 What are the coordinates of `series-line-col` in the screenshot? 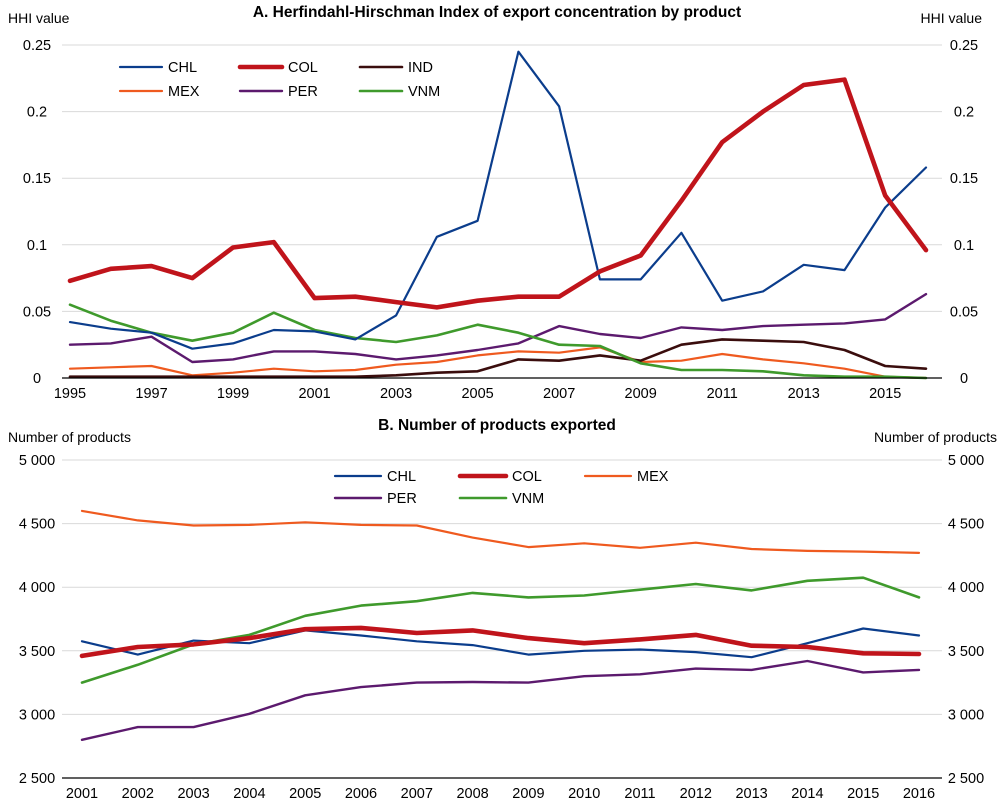 It's located at (500, 642).